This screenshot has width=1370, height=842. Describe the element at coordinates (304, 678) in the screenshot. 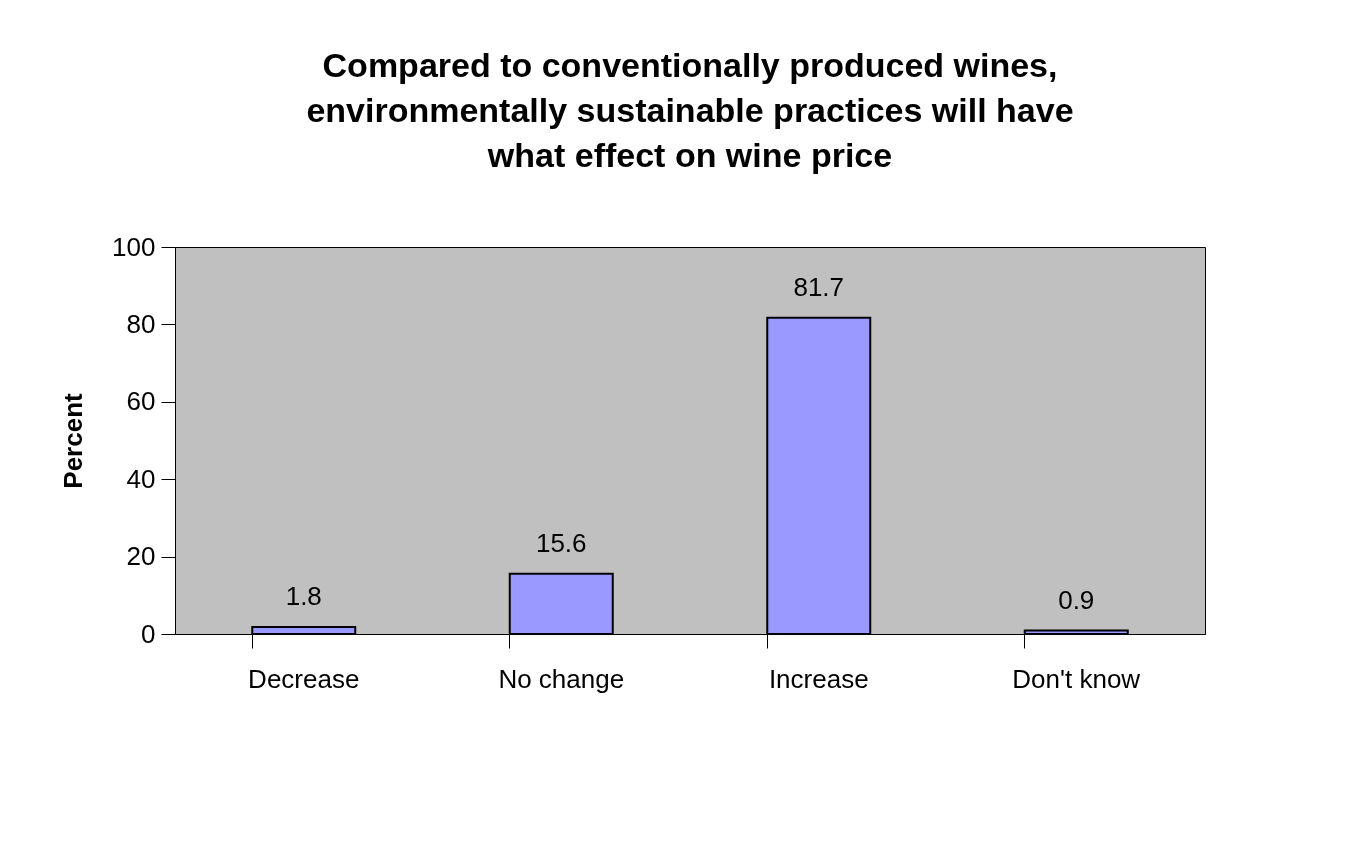

I see `x-tick-label: Decrease` at that location.